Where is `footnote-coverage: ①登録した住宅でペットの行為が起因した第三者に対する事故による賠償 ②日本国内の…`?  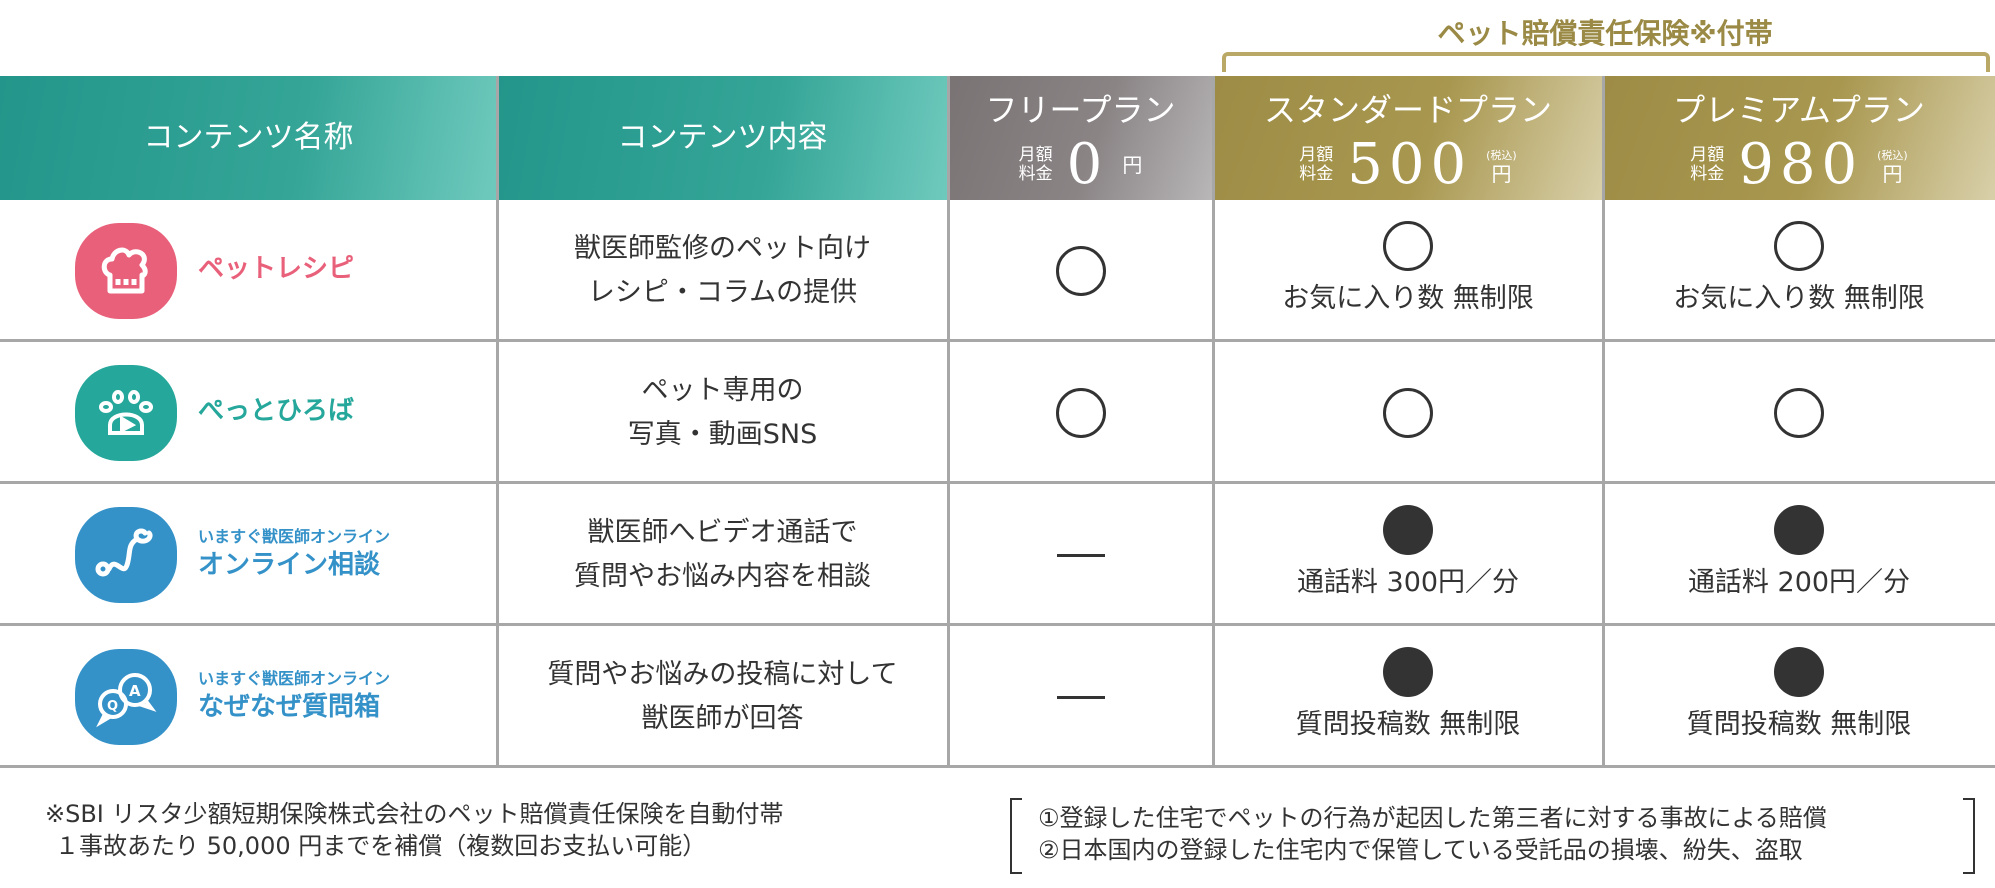
footnote-coverage: ①登録した住宅でペットの行為が起因した第三者に対する事故による賠償 ②日本国内の… is located at coordinates (1492, 836).